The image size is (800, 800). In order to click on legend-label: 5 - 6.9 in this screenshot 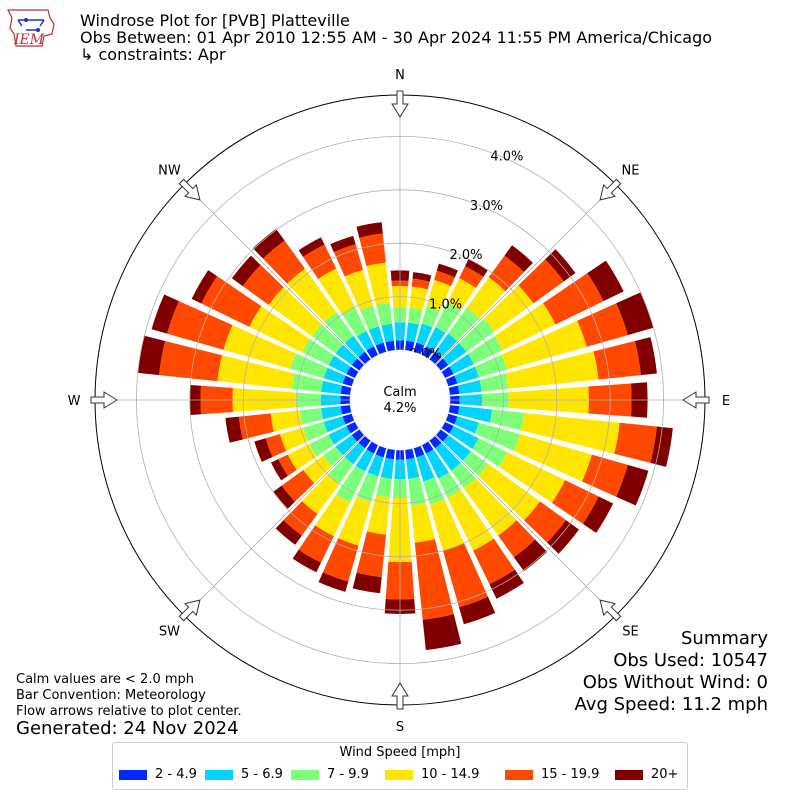, I will do `click(262, 774)`.